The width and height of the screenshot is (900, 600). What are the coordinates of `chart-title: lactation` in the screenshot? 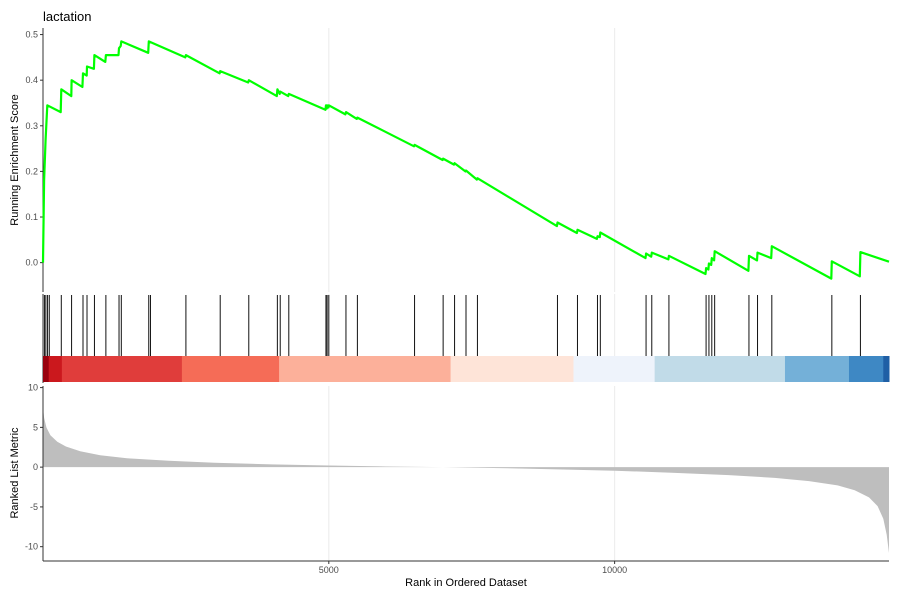 It's located at (67, 16).